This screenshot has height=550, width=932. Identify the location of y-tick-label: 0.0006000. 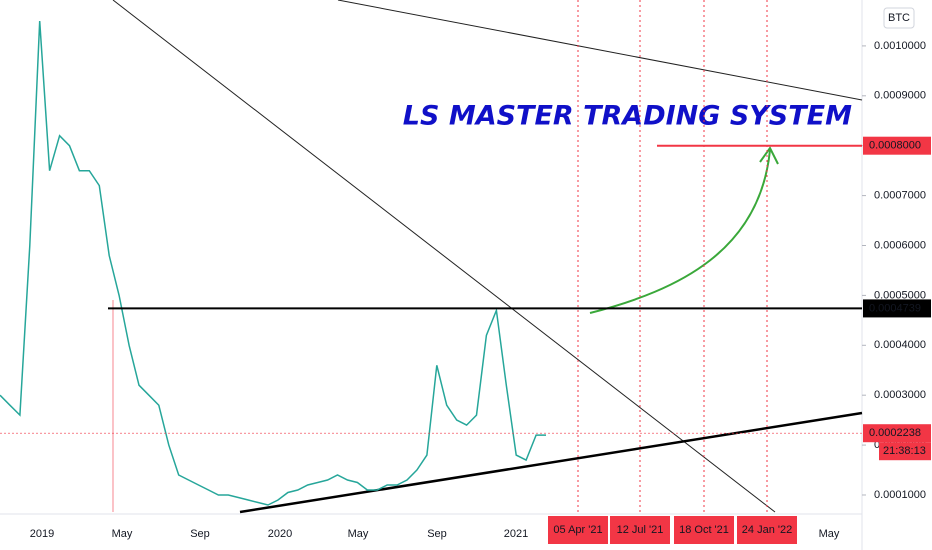
(900, 245).